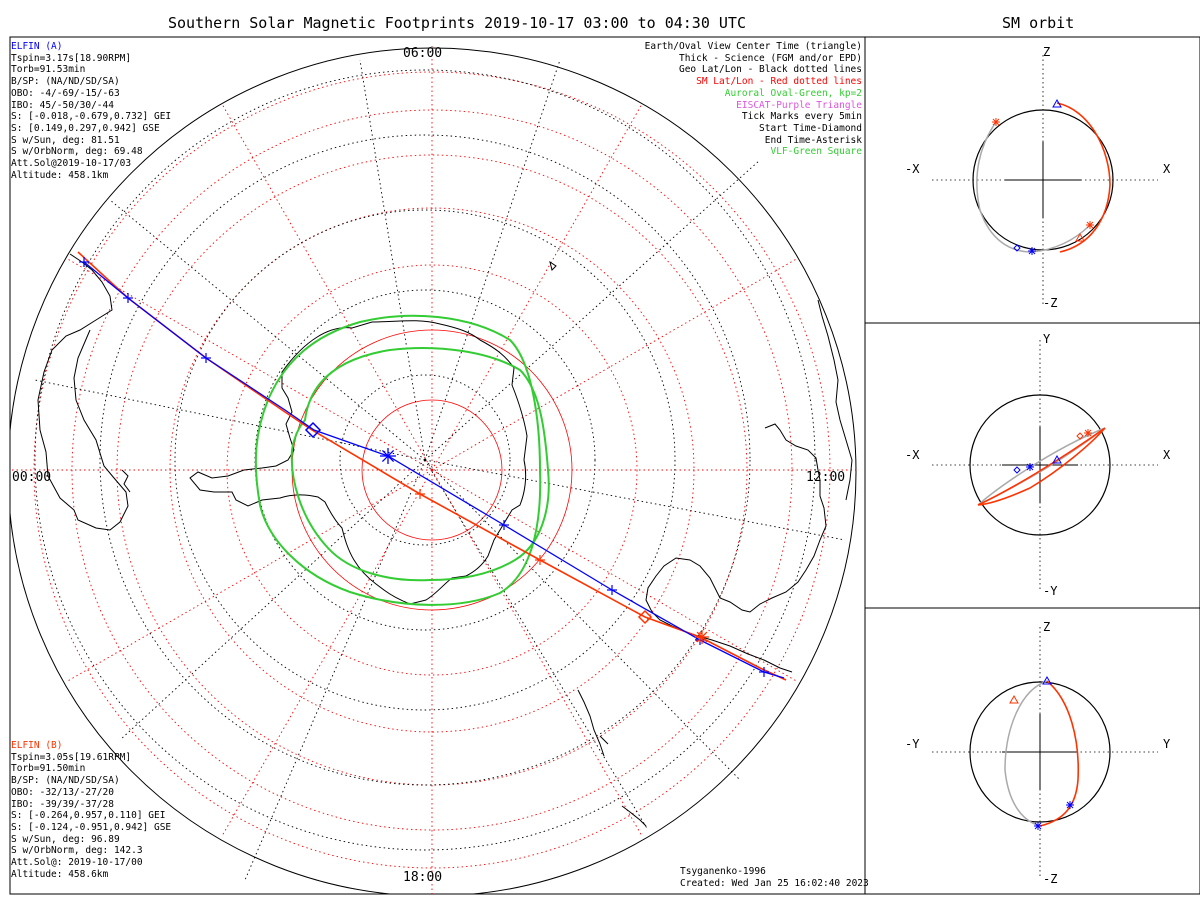  Describe the element at coordinates (313, 430) in the screenshot. I see `elfin-a-start-diamond` at that location.